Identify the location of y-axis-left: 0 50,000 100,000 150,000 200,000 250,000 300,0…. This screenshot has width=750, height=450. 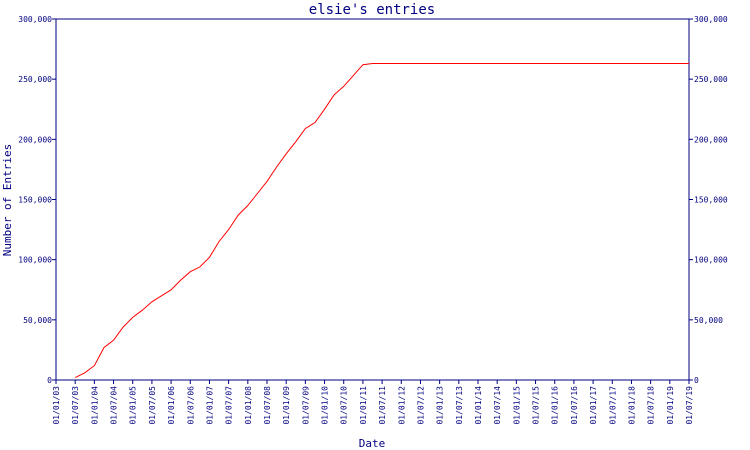
(37, 200).